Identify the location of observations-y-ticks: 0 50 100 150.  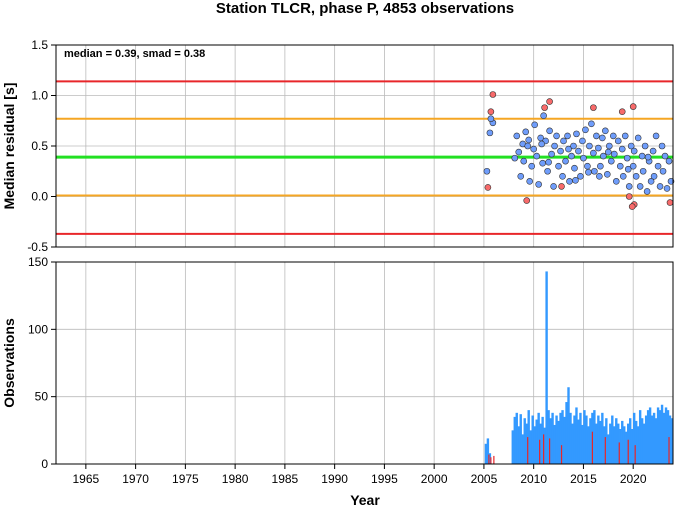
(42, 363).